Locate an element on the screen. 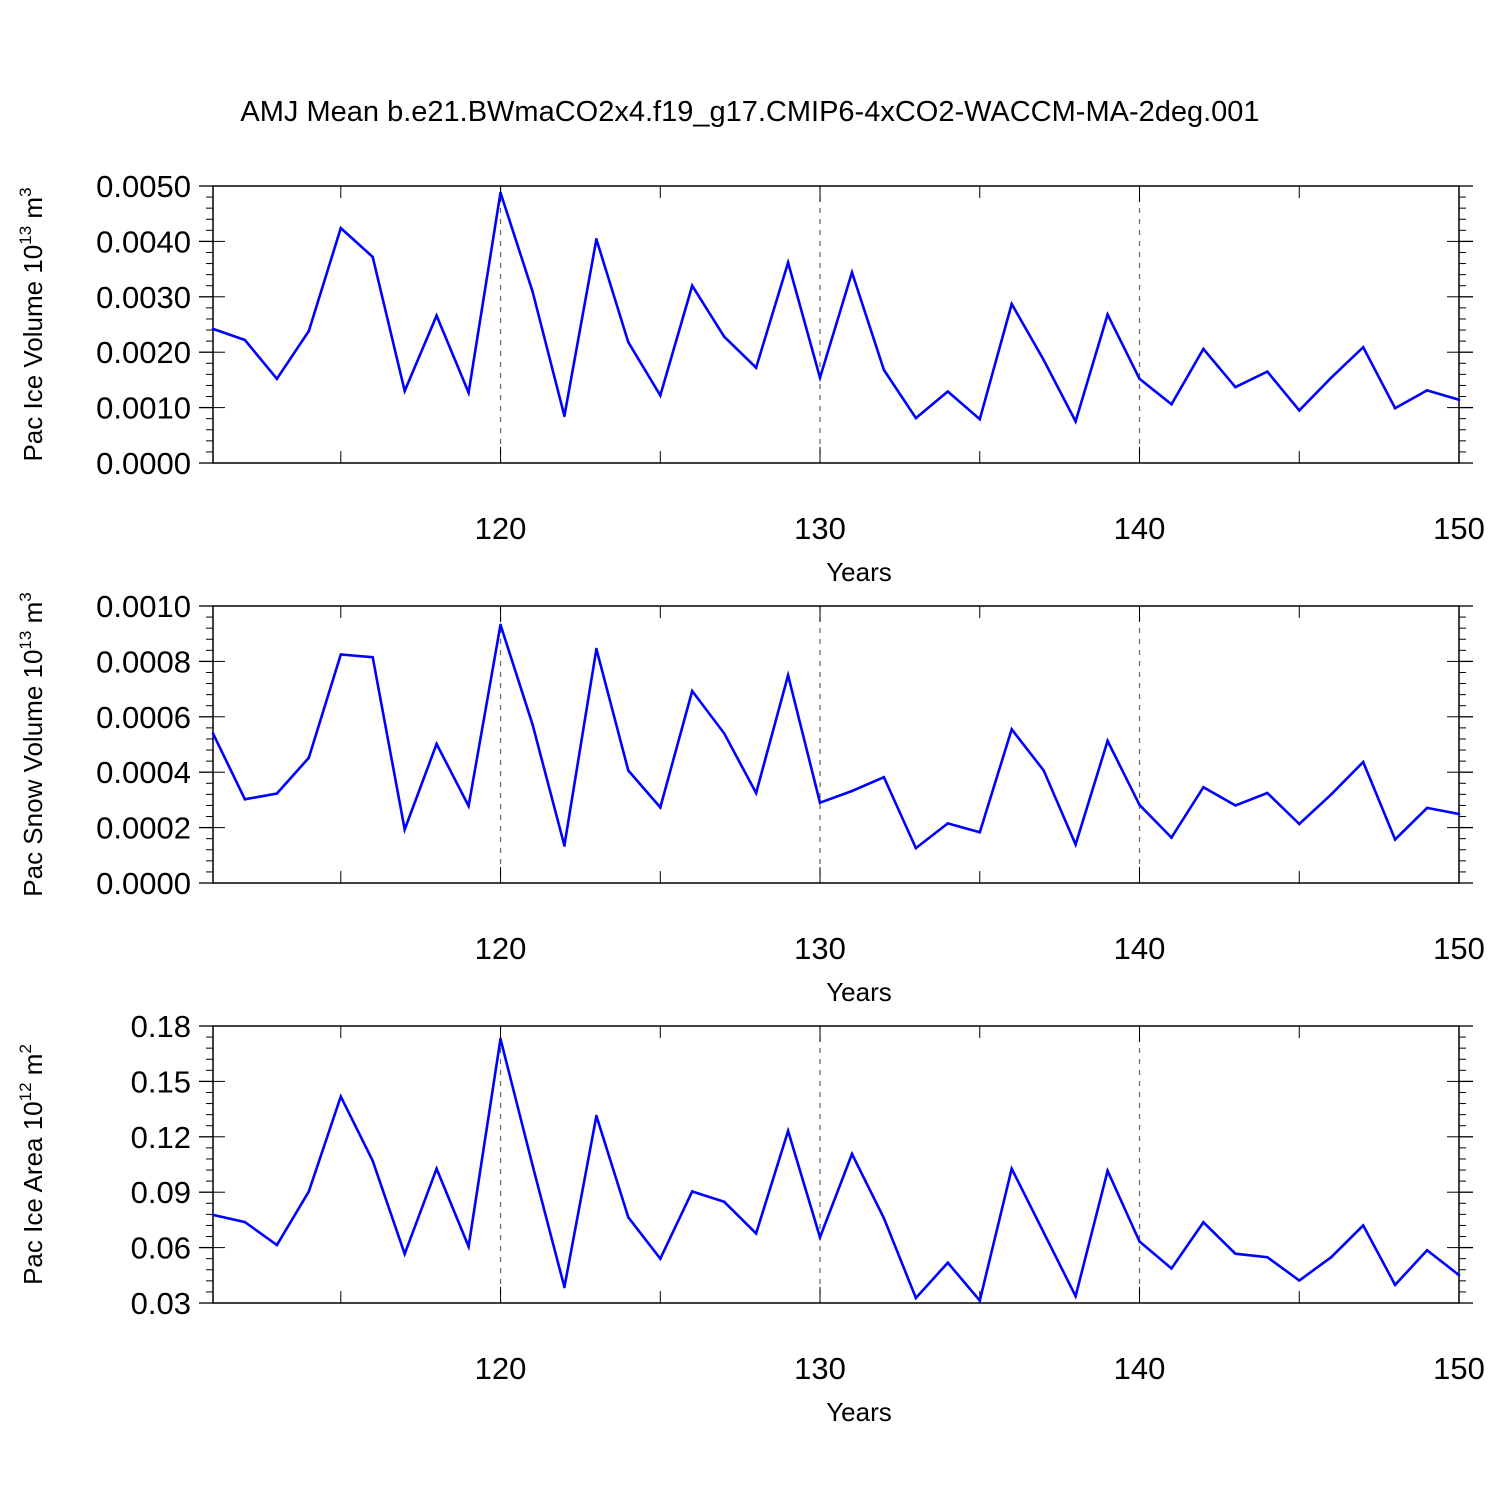 This screenshot has height=1500, width=1500. x-axis-label: Years is located at coordinates (859, 572).